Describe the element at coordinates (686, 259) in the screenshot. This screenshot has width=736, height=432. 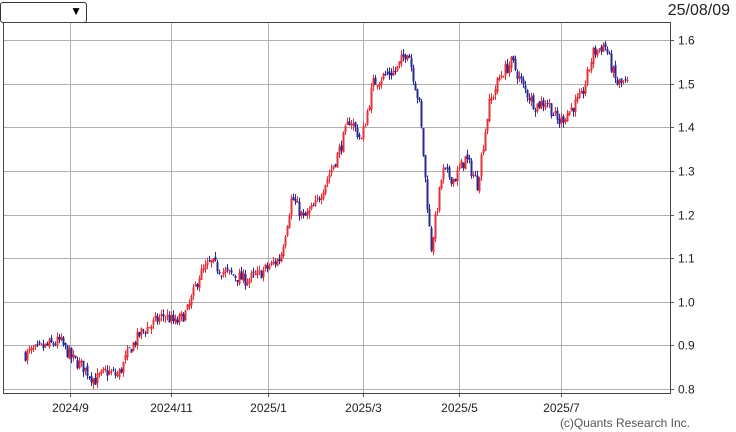
I see `y-tick-label: 1.1` at that location.